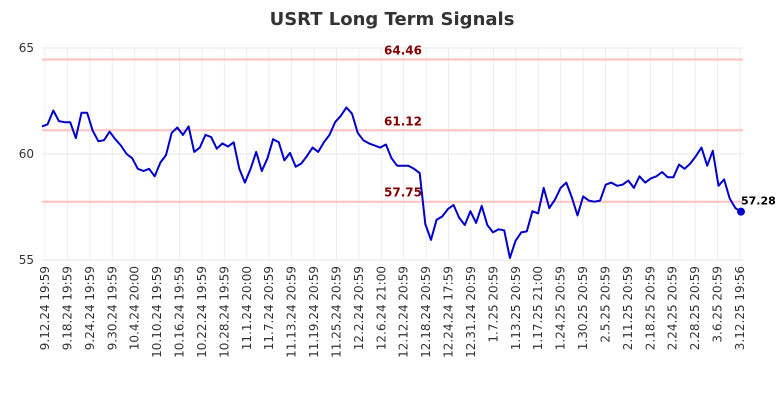 This screenshot has height=400, width=784. What do you see at coordinates (403, 50) in the screenshot?
I see `signal-level-label: 64.46` at bounding box center [403, 50].